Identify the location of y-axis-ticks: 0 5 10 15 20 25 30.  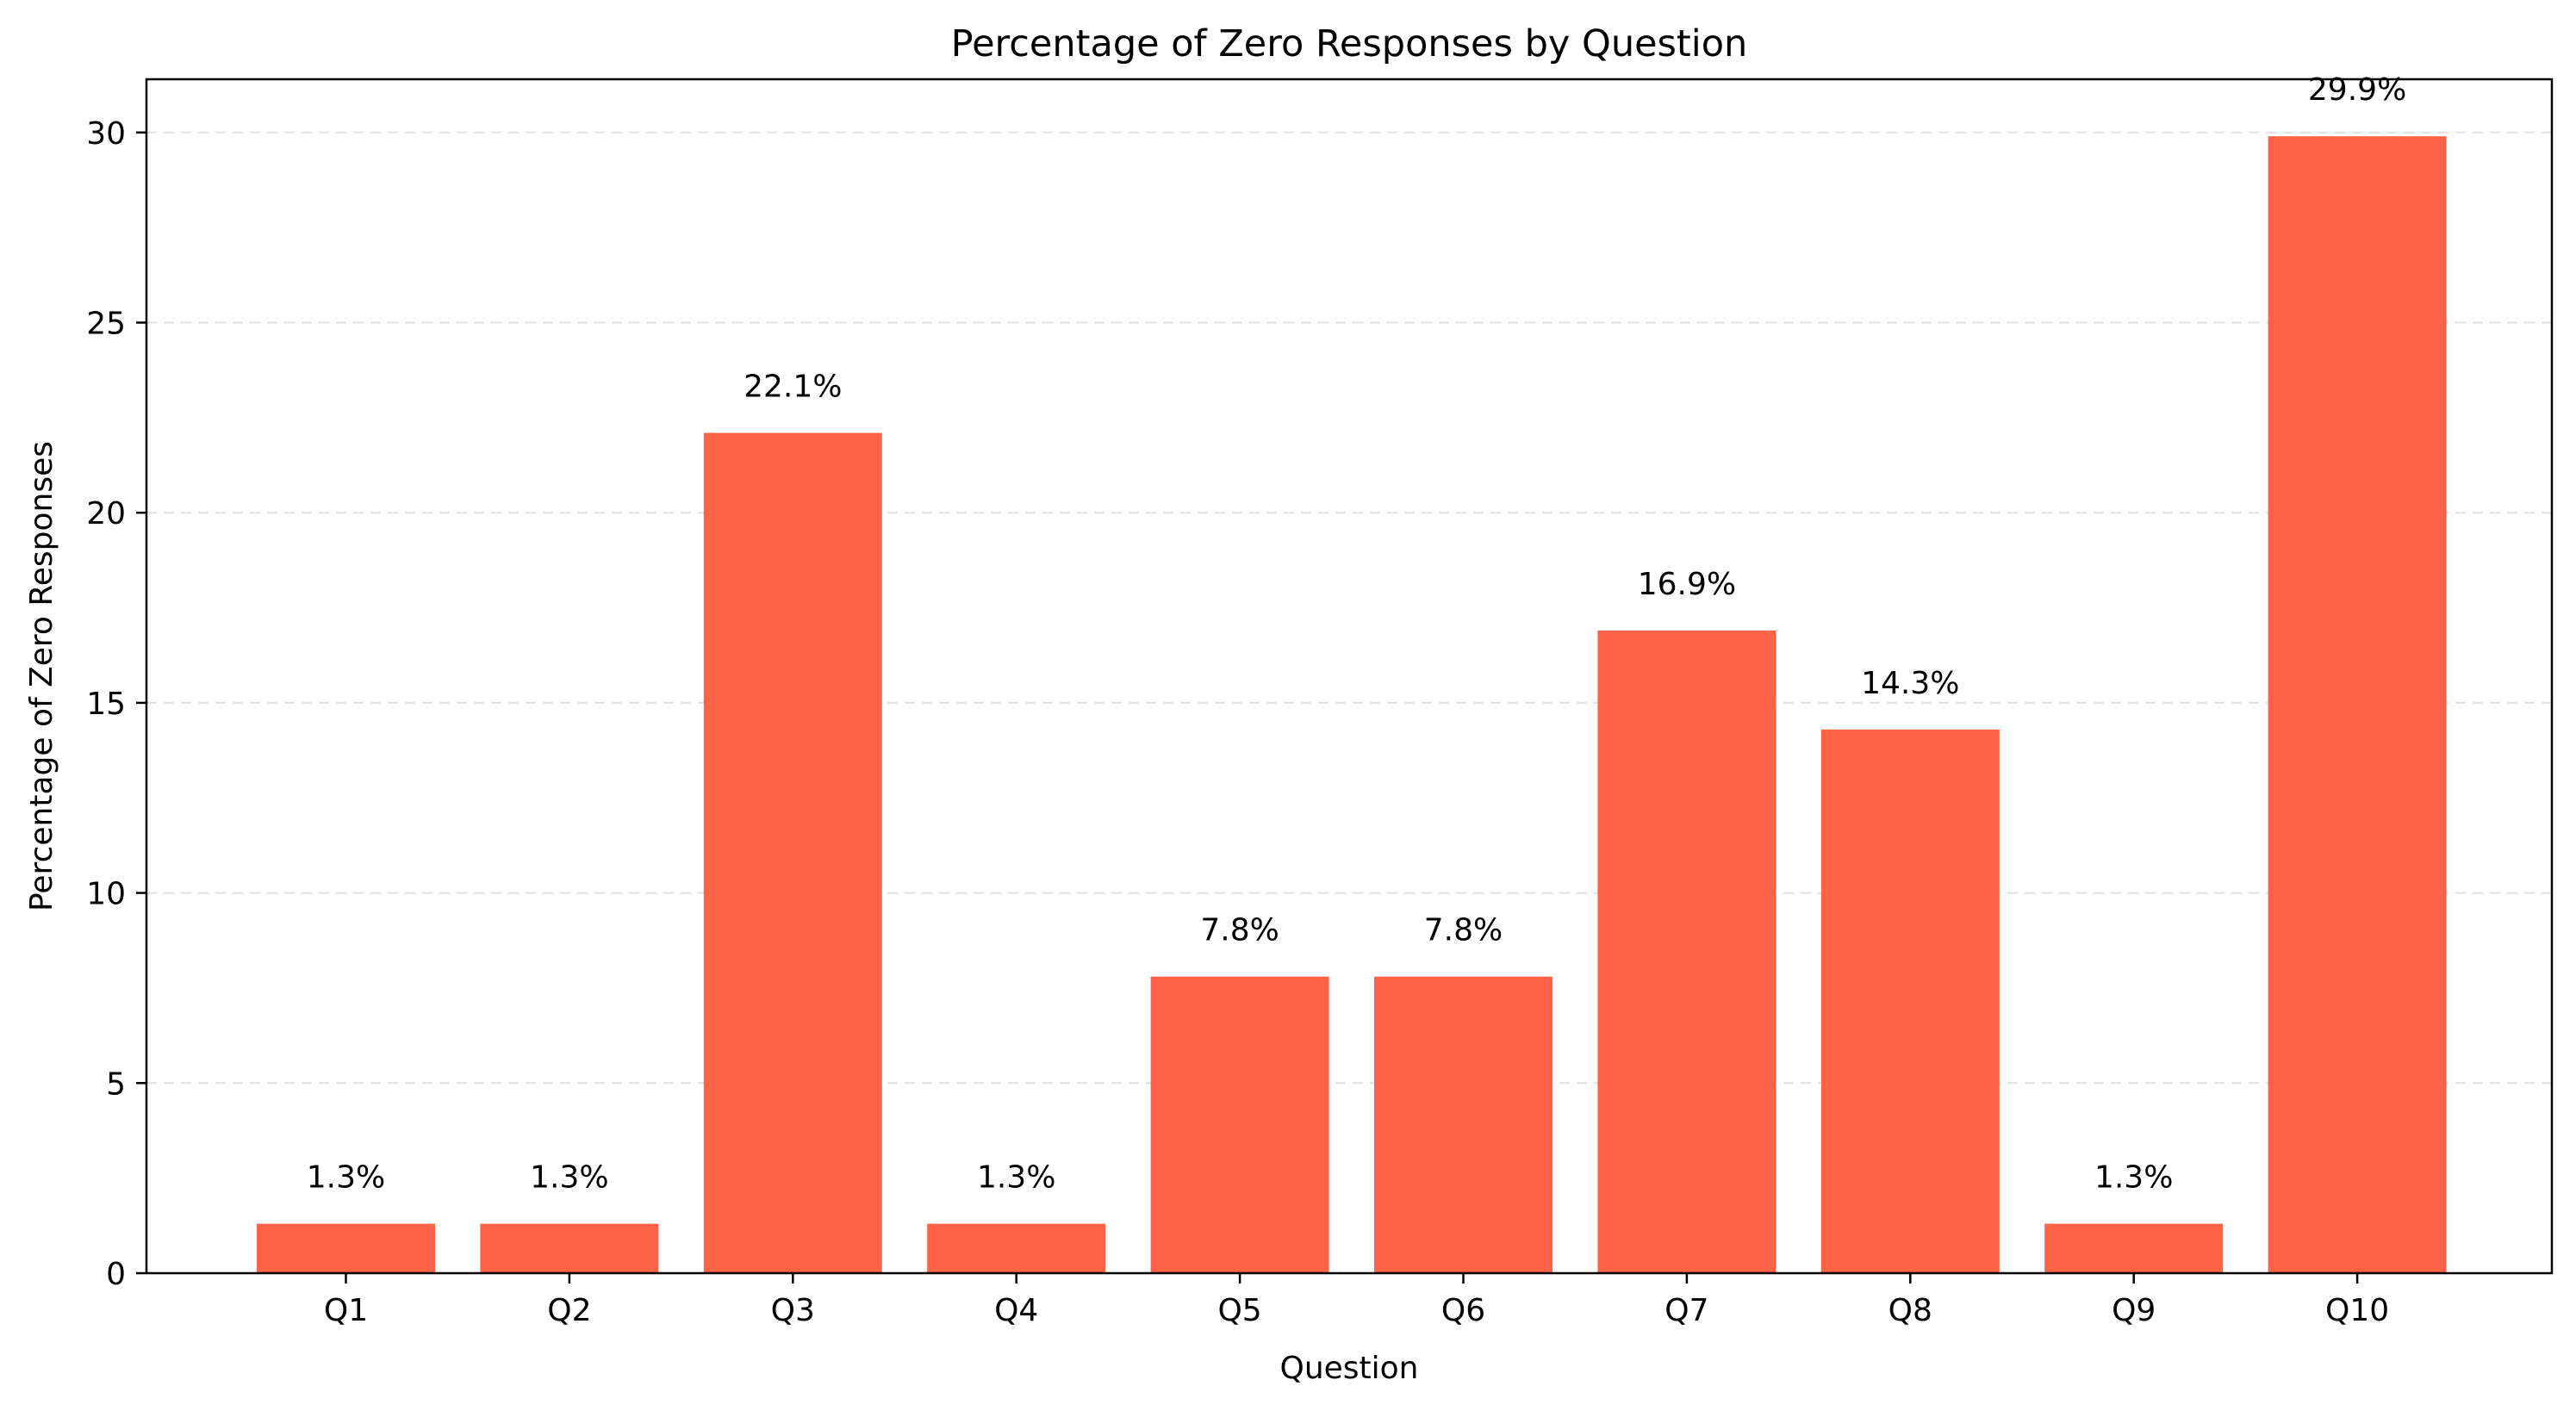
(116, 704).